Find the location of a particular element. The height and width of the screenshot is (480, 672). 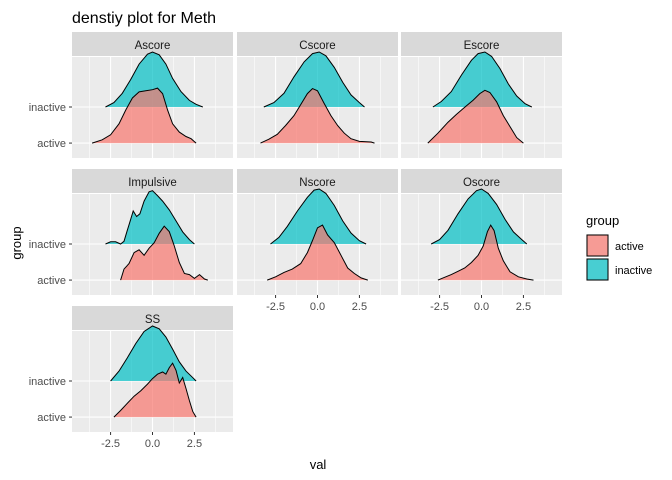

ridge-fill-ascore-active is located at coordinates (144, 116).